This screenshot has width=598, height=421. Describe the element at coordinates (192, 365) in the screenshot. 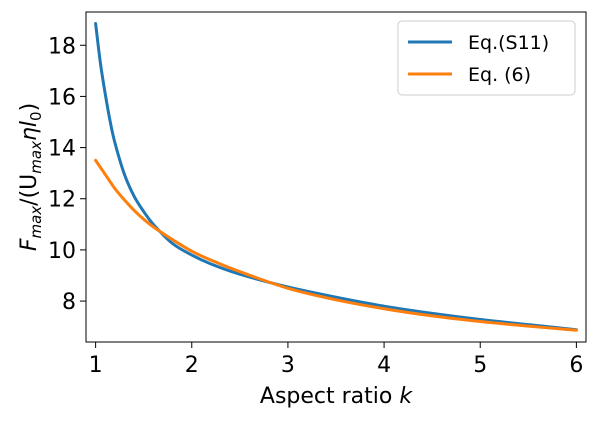

I see `x-tick-label: 2` at that location.